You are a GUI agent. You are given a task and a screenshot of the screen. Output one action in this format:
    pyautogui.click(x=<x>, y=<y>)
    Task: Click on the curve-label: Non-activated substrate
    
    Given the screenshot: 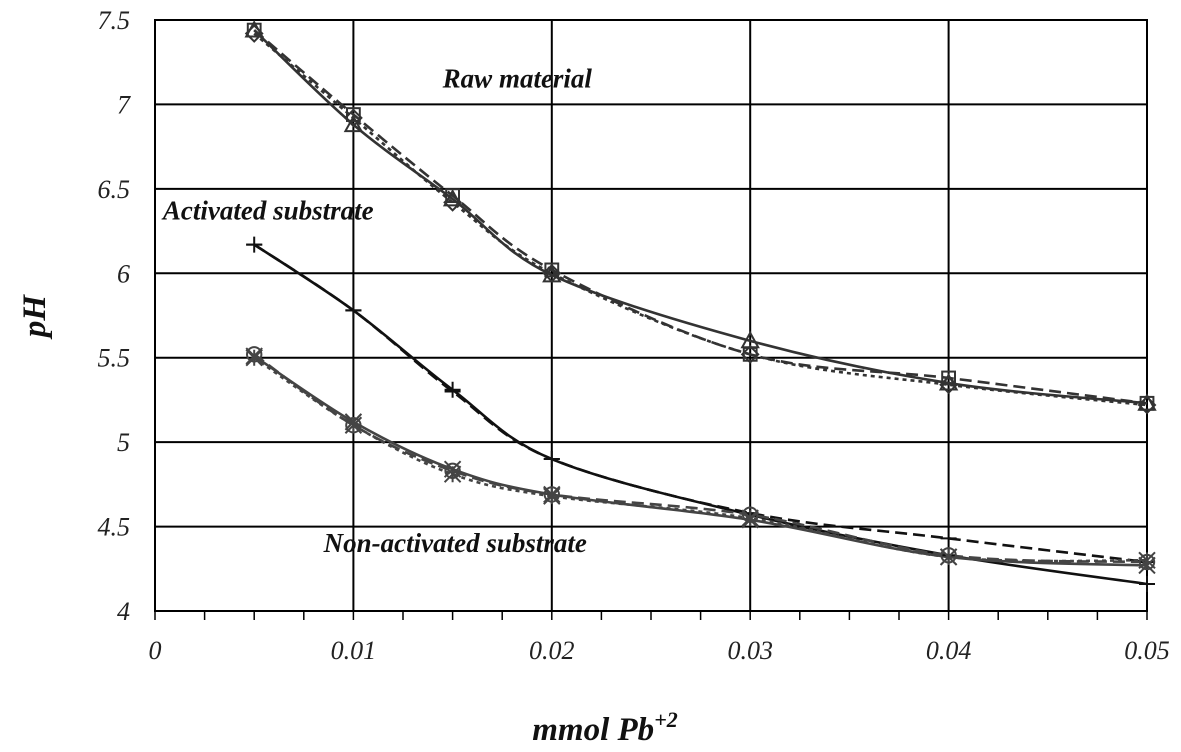 What is the action you would take?
    pyautogui.click(x=455, y=543)
    